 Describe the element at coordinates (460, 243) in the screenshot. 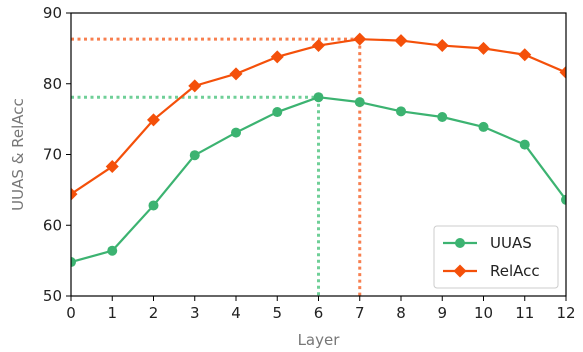

I see `legend-swatch-marker-uuas` at that location.